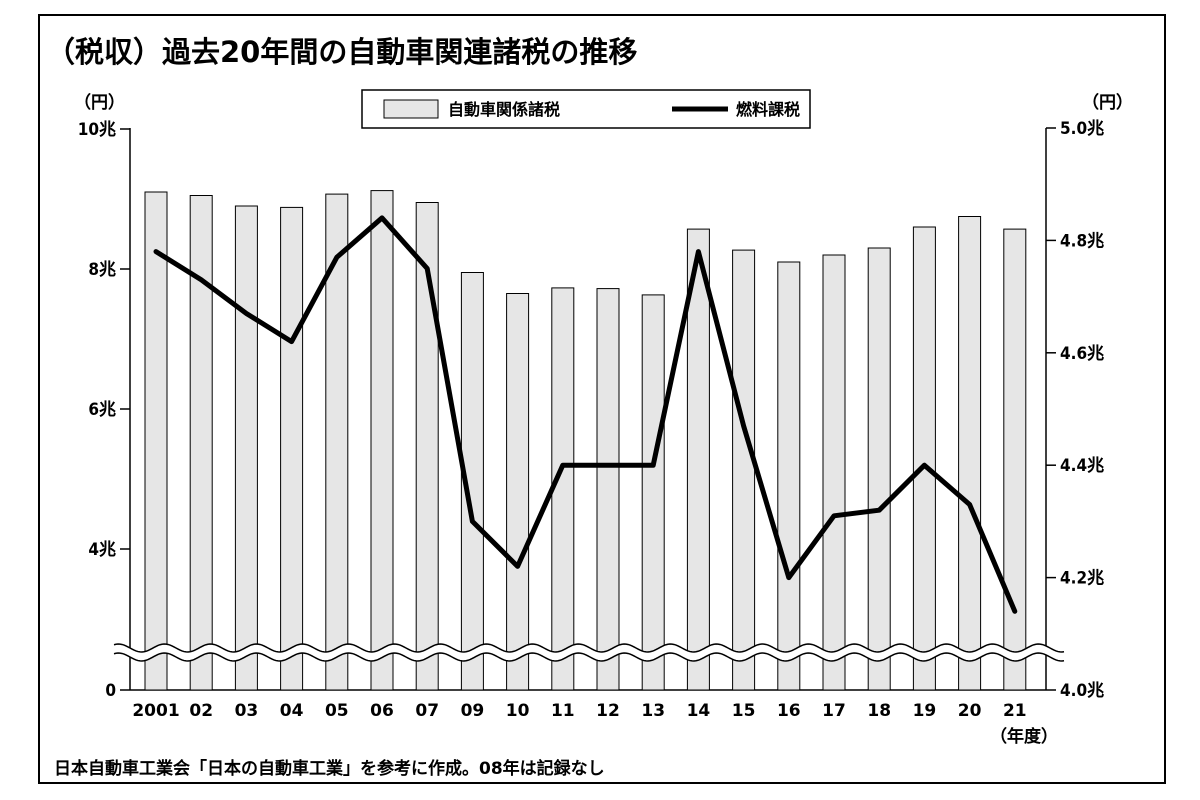 The width and height of the screenshot is (1200, 800). What do you see at coordinates (586, 109) in the screenshot?
I see `legend: 自動車関係諸税 燃料課税` at bounding box center [586, 109].